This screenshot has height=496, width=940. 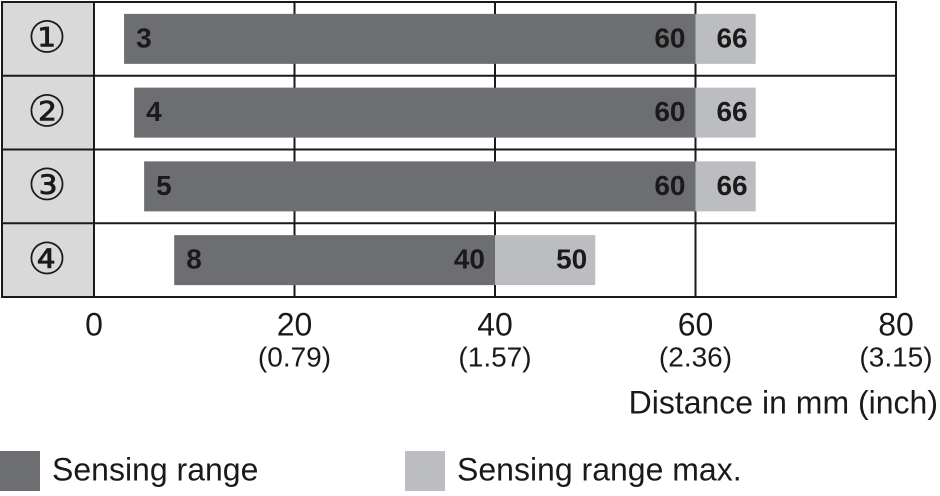 What do you see at coordinates (294, 356) in the screenshot?
I see `x-tick-inch-label: (0.79)` at bounding box center [294, 356].